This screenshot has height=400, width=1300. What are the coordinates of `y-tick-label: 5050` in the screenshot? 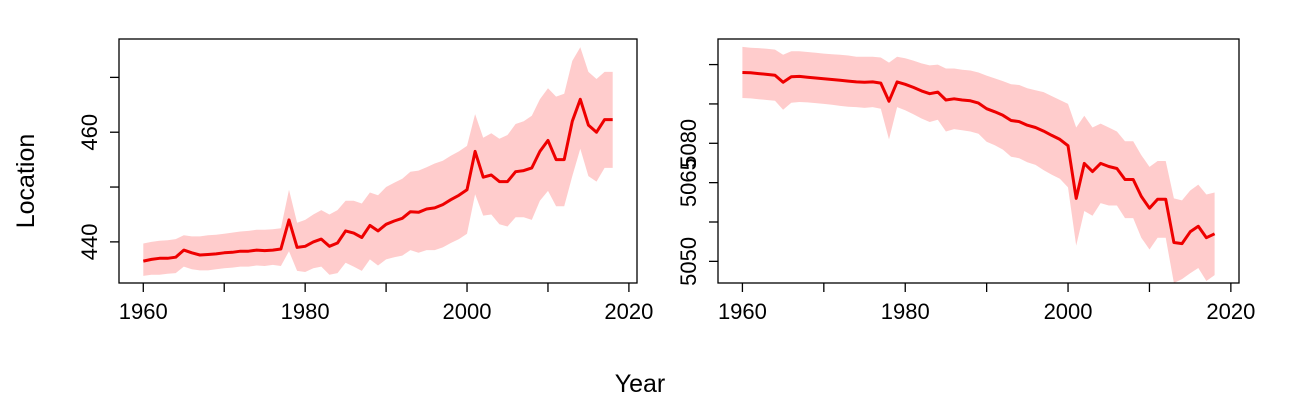 It's located at (688, 261).